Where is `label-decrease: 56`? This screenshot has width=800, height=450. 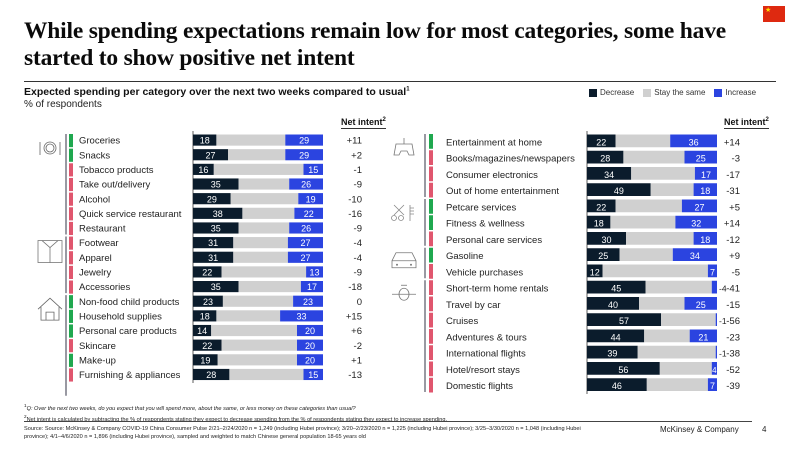 label-decrease: 56 is located at coordinates (623, 370).